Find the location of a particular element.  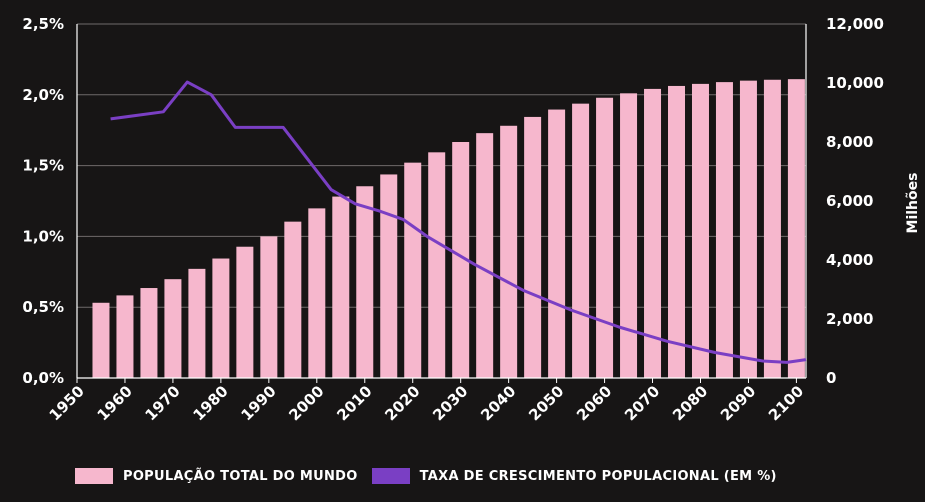

right-axis-ticks: 0 2,000 4,000 6,000 8,000 10,000 12,000 is located at coordinates (855, 201).